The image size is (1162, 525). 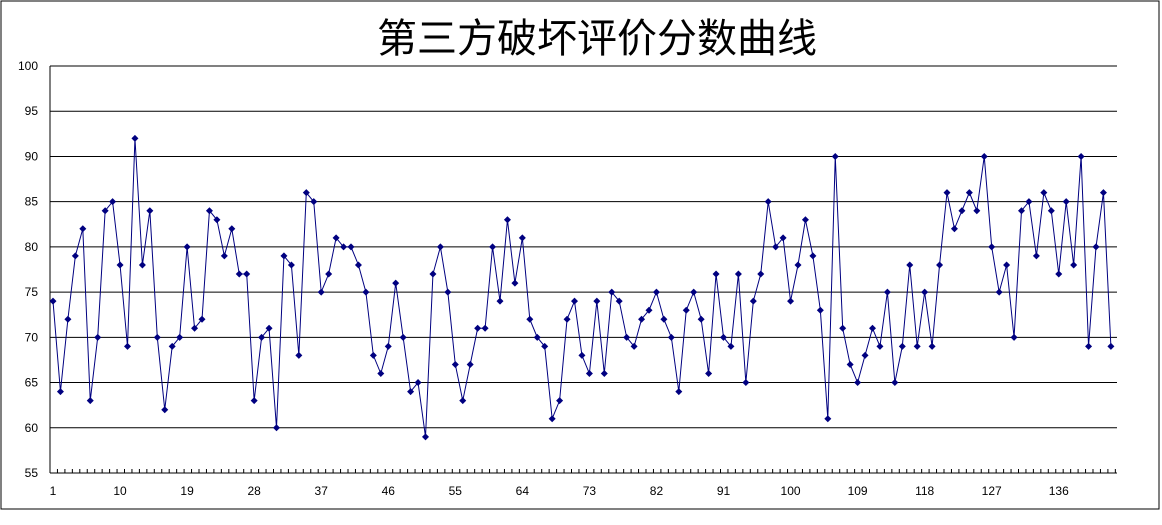 What do you see at coordinates (32, 337) in the screenshot?
I see `y-tick-label: 70` at bounding box center [32, 337].